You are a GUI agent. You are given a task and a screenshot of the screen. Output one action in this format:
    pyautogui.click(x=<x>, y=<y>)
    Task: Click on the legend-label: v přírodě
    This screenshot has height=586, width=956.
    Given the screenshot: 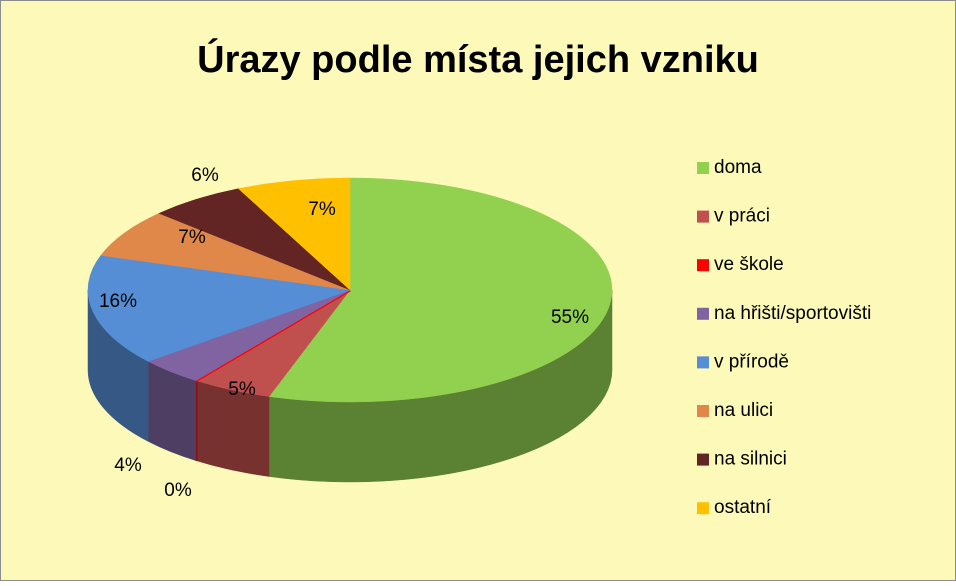 What is the action you would take?
    pyautogui.click(x=751, y=361)
    